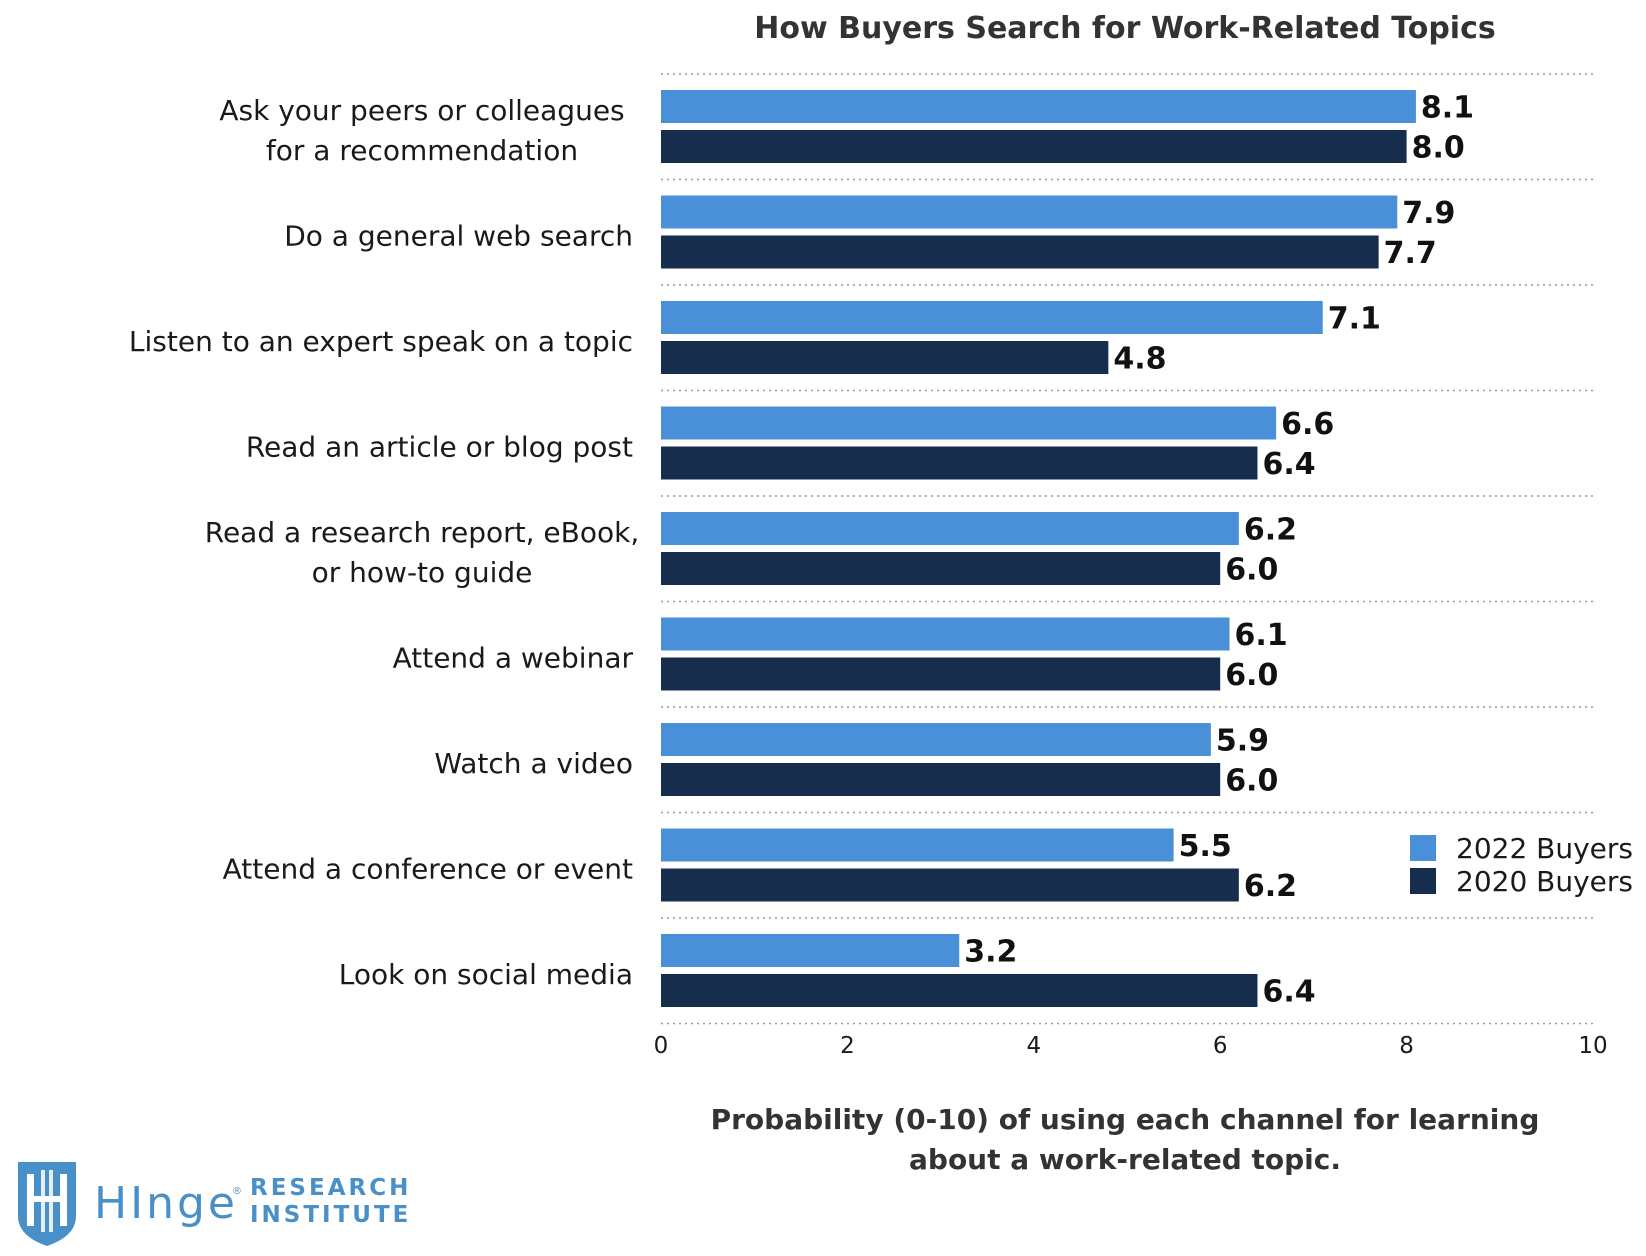  Describe the element at coordinates (458, 236) in the screenshot. I see `category-label: Do a general web search` at that location.